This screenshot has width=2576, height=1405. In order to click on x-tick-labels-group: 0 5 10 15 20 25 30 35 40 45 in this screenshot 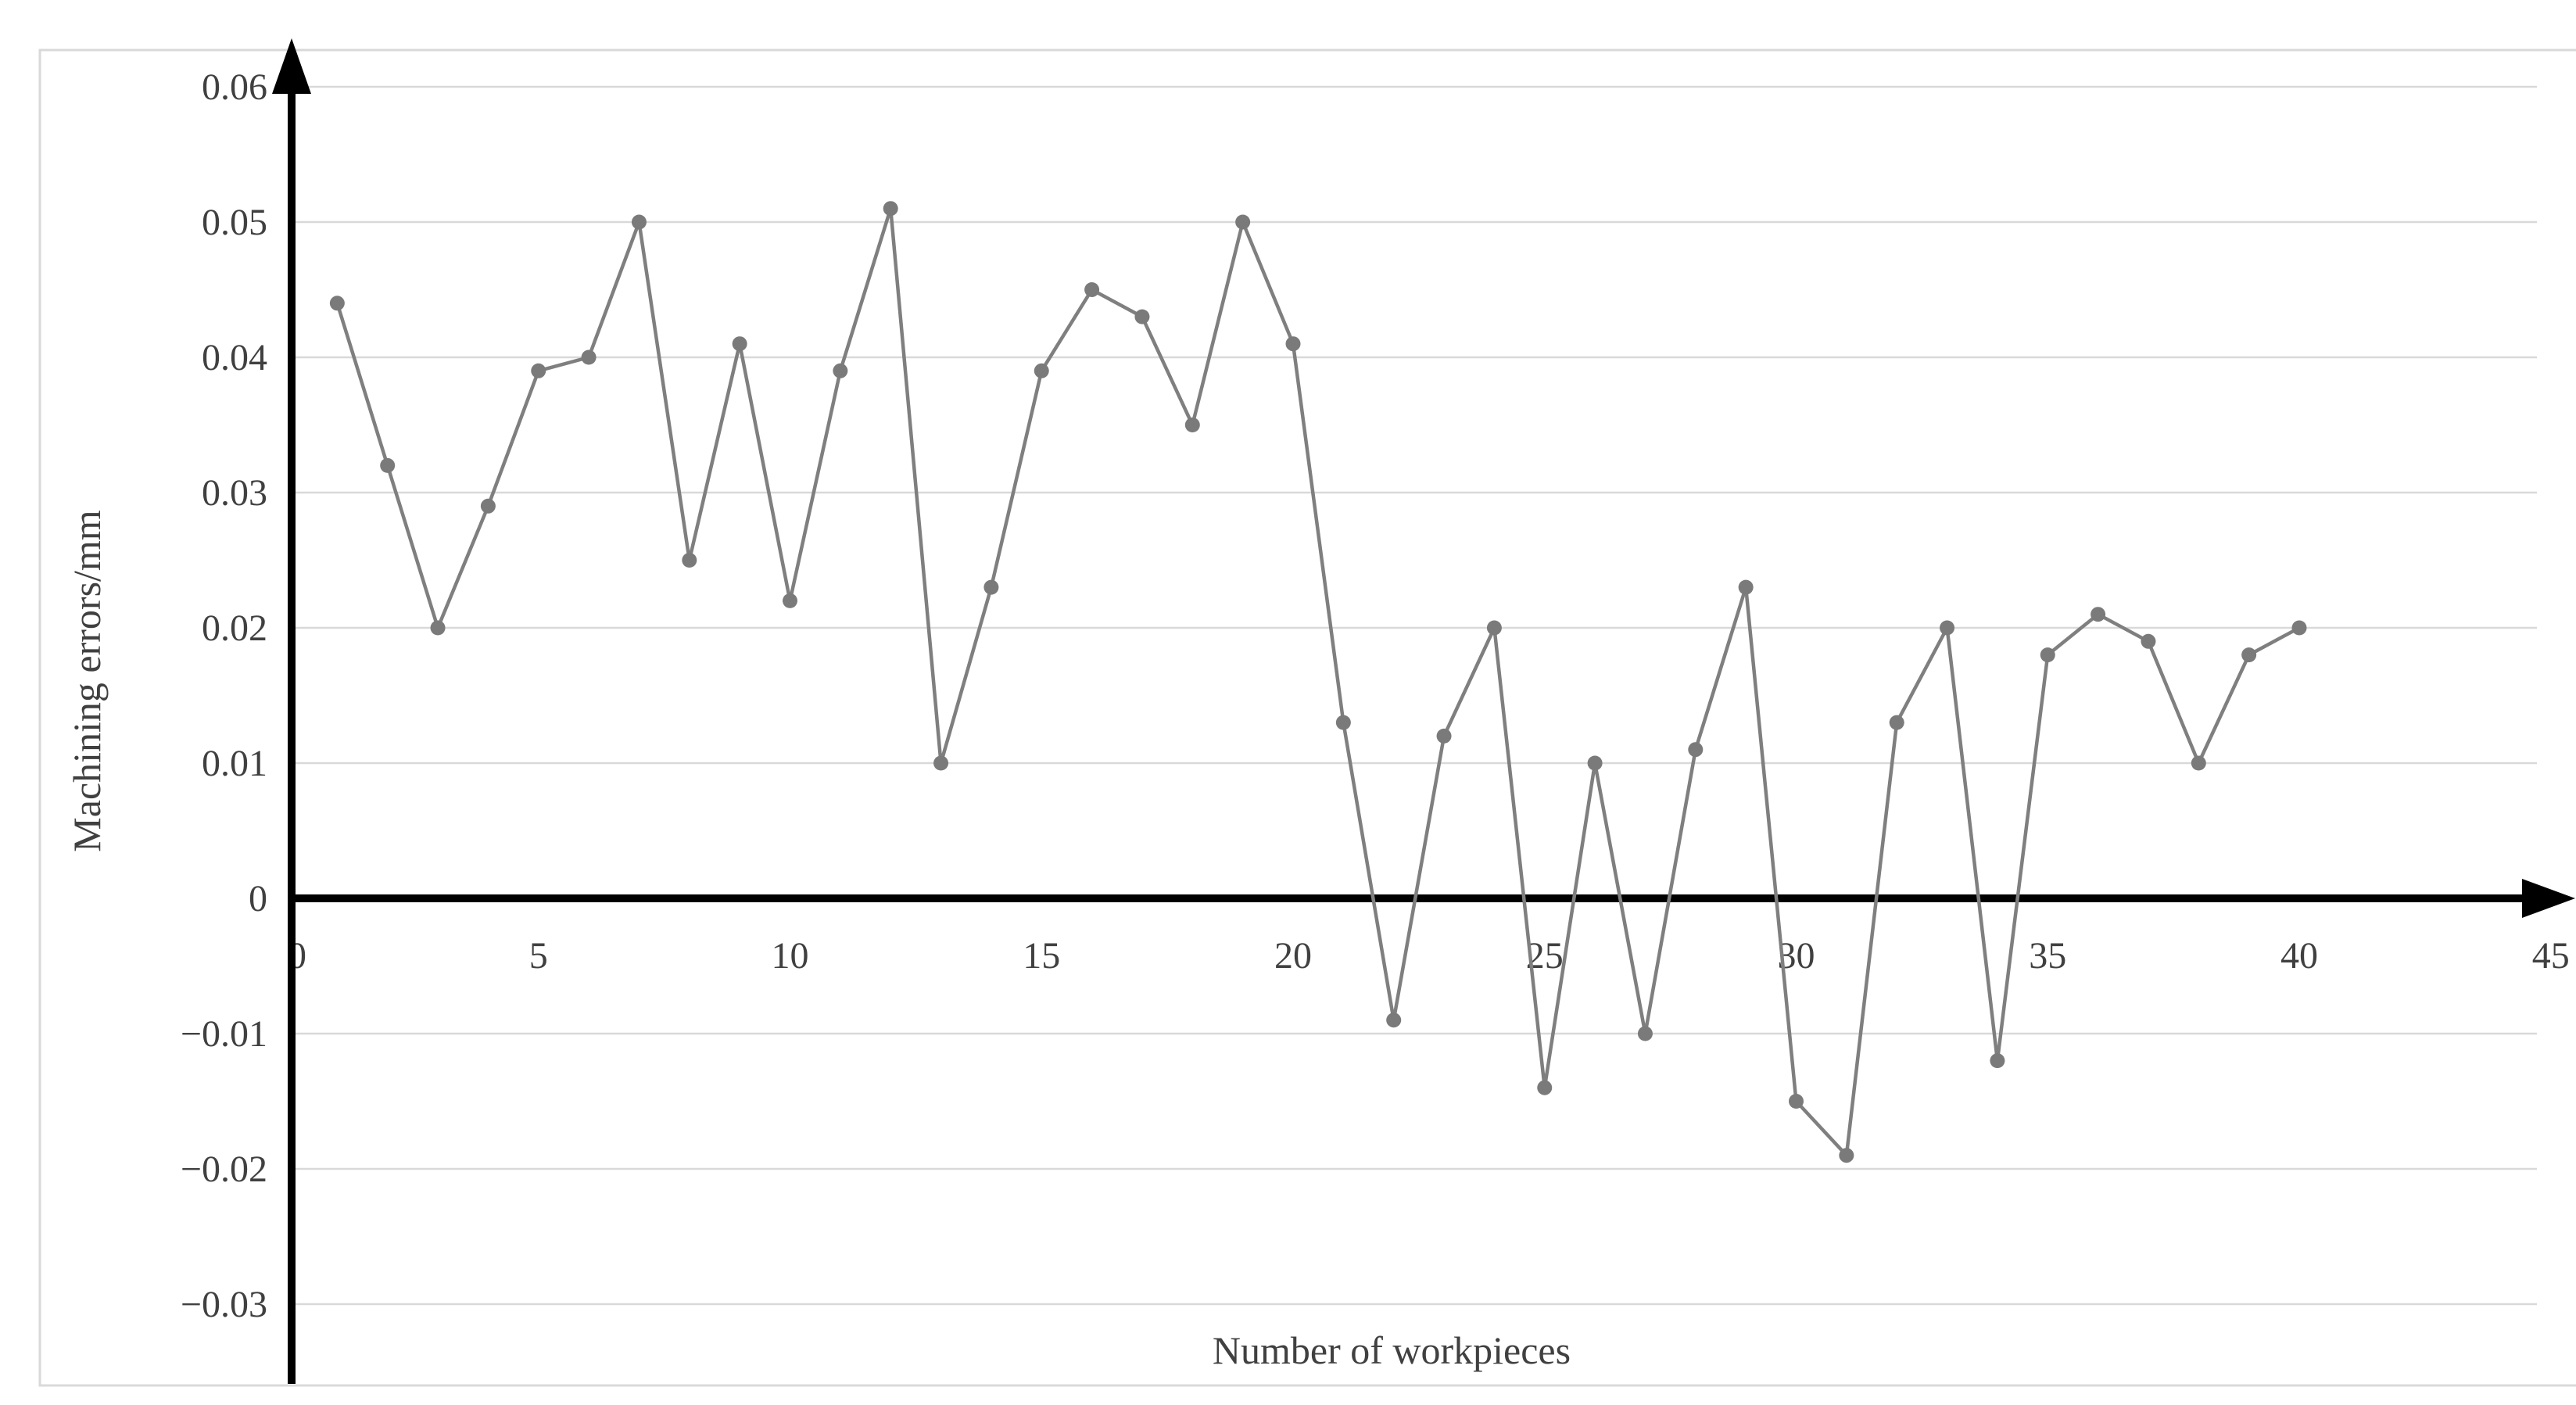, I will do `click(1429, 956)`.